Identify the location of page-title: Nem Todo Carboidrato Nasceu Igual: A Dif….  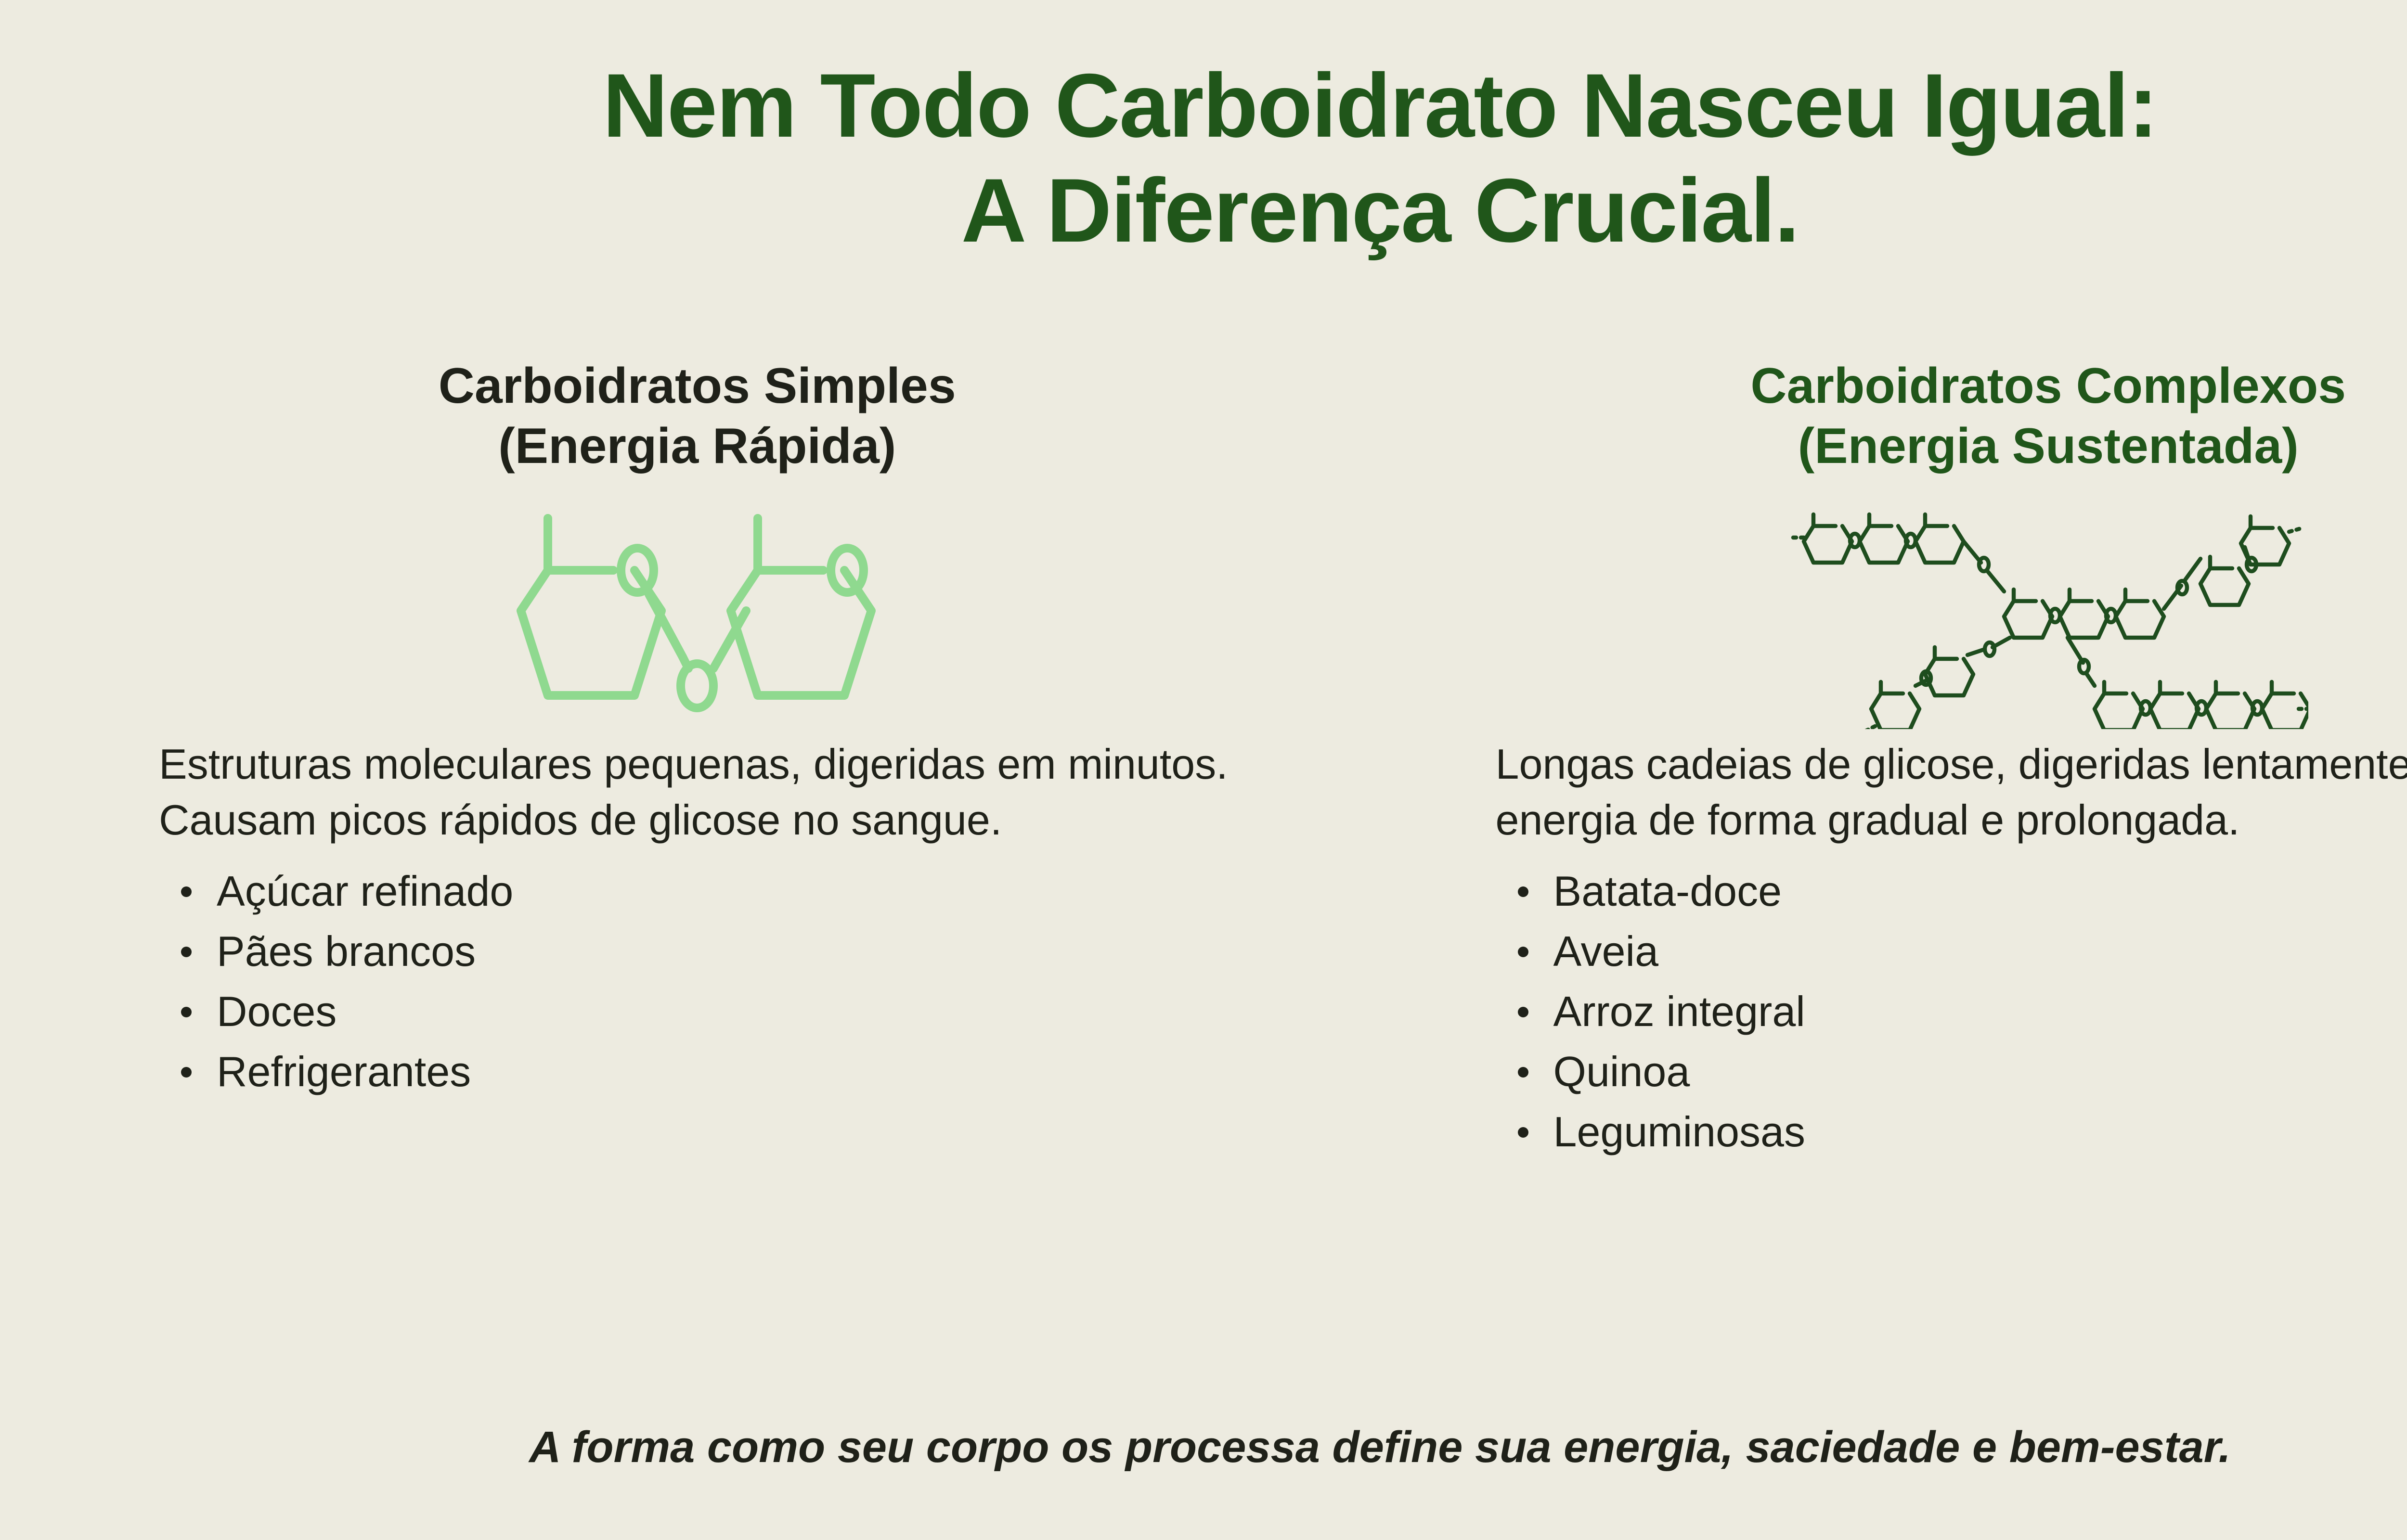
(1203, 158).